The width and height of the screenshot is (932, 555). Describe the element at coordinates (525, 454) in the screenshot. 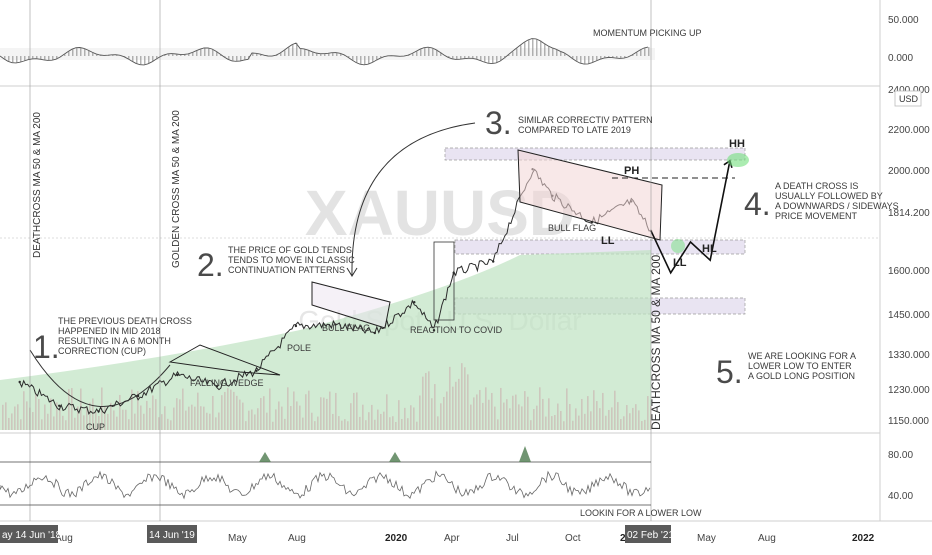

I see `rsi-overbought-spike` at that location.